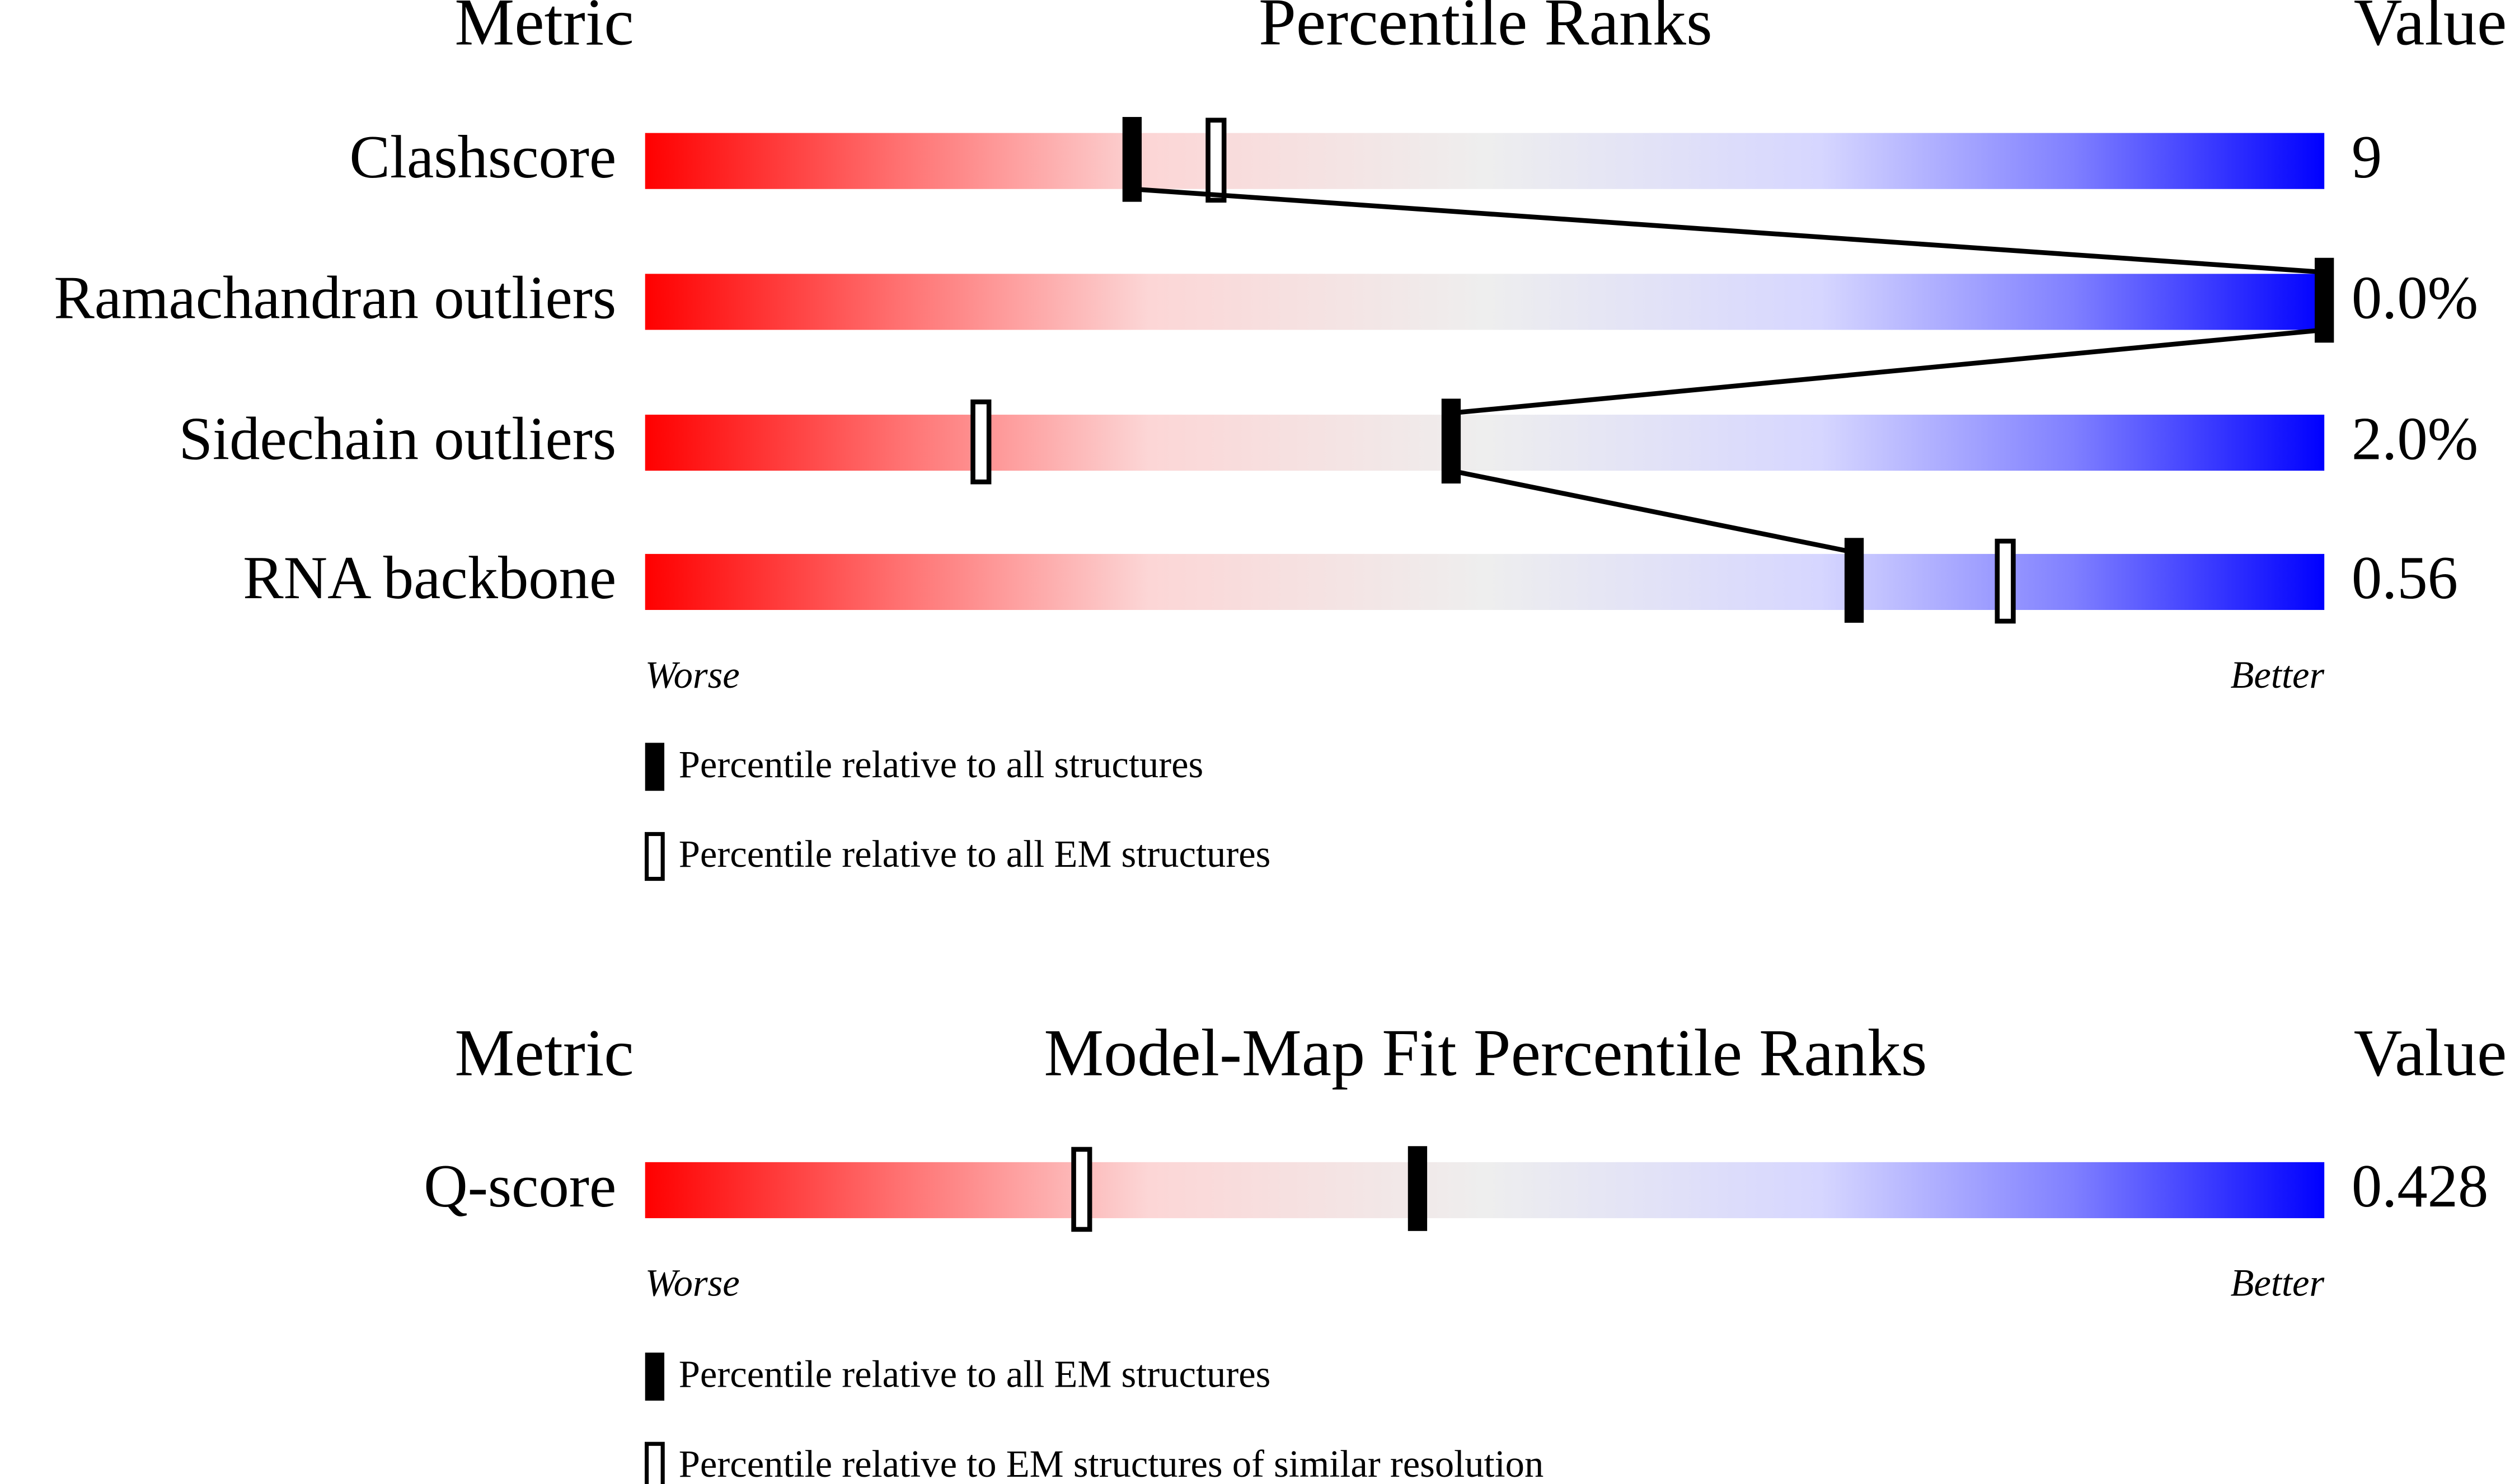  I want to click on marker-filled, so click(1418, 1188).